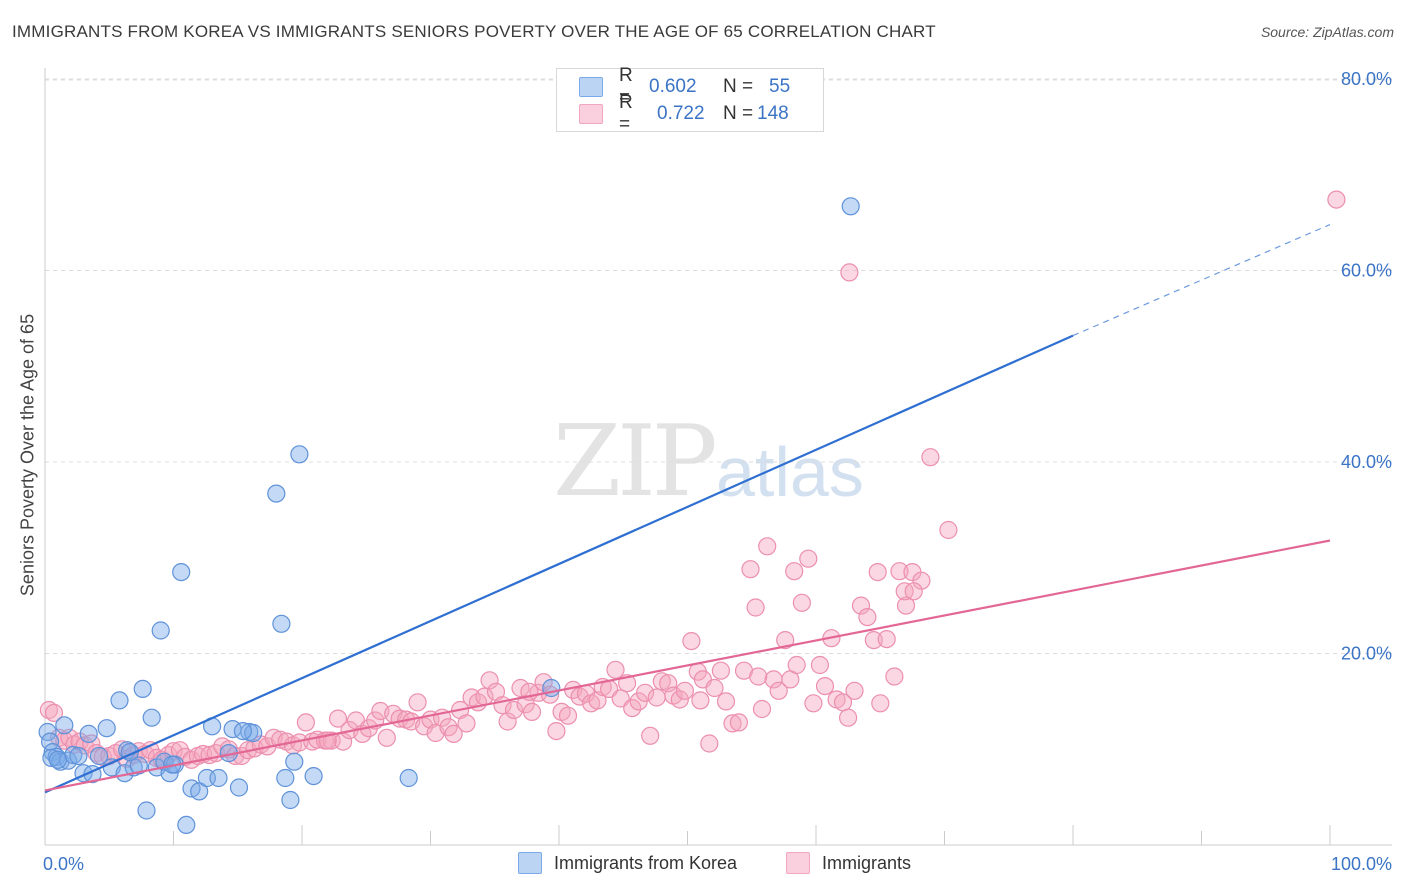 This screenshot has width=1406, height=892. What do you see at coordinates (1366, 654) in the screenshot?
I see `y-tick-label: 20.0%` at bounding box center [1366, 654].